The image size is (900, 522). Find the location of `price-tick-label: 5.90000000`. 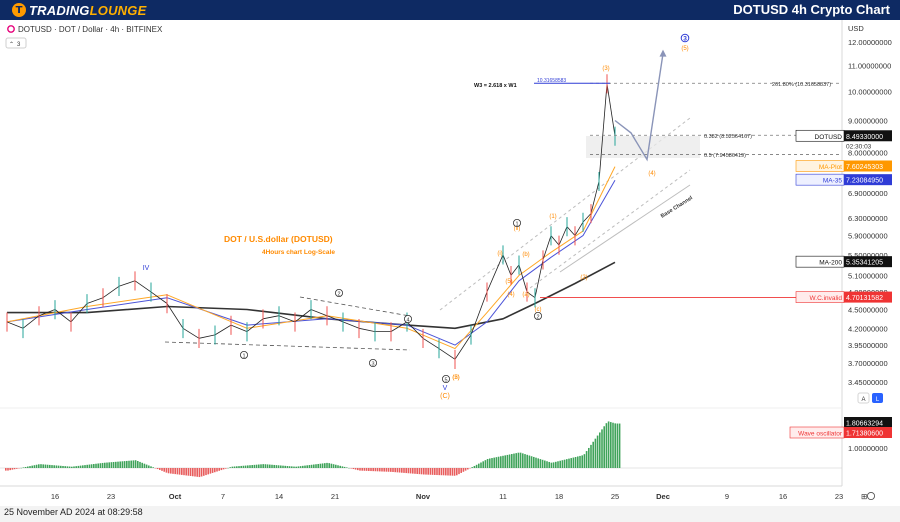

price-tick-label: 5.90000000 is located at coordinates (868, 236).